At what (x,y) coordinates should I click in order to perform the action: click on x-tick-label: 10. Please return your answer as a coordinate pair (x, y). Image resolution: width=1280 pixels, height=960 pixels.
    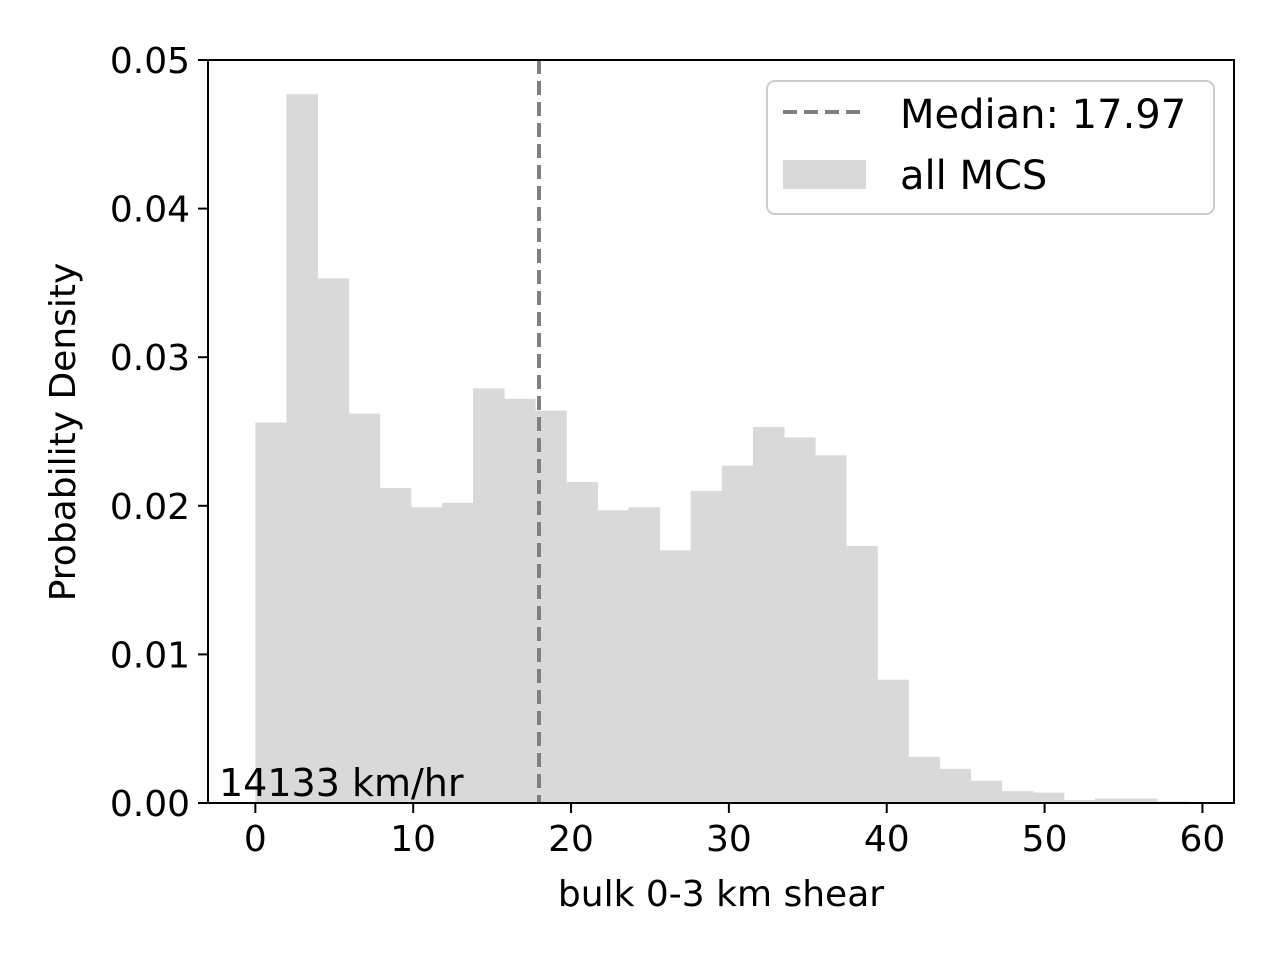
    Looking at the image, I should click on (413, 839).